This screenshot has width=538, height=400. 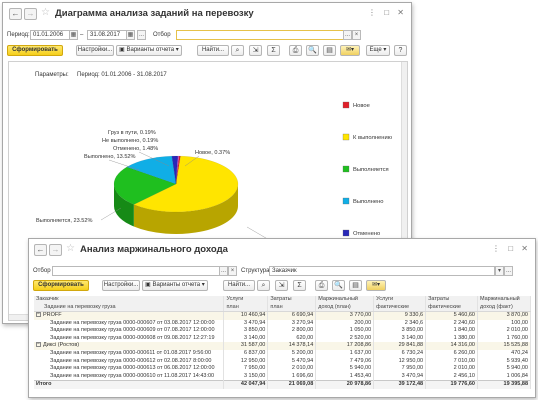 What do you see at coordinates (107, 35) in the screenshot?
I see `date-to-field: 31.08.2017` at bounding box center [107, 35].